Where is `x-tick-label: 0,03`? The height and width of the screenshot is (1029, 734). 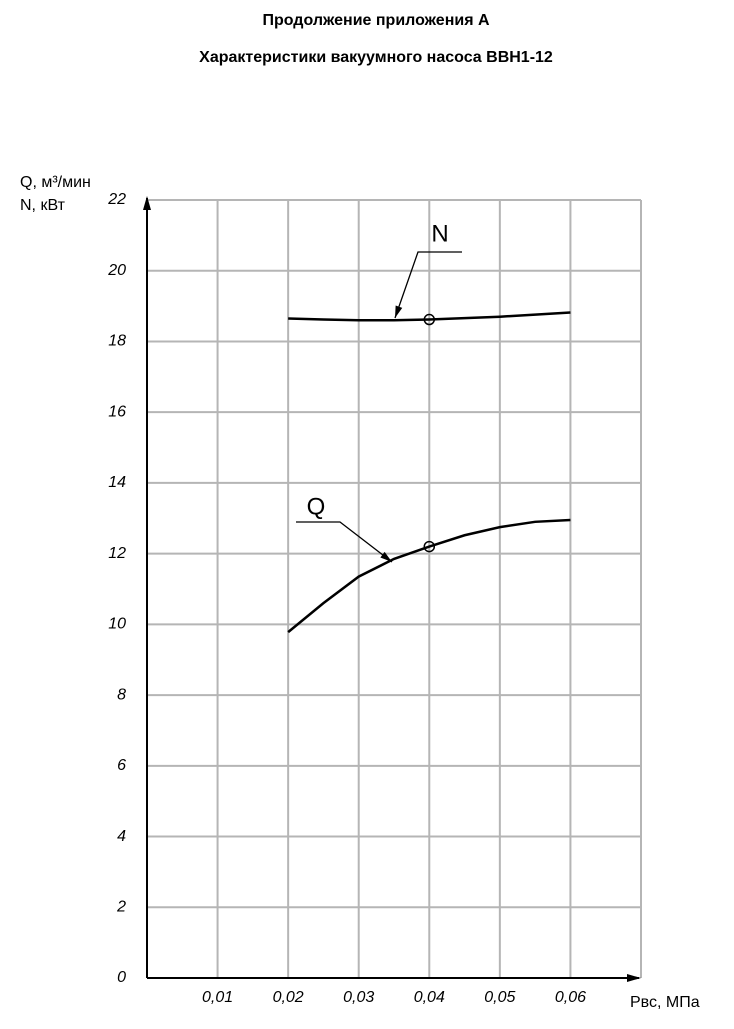 x-tick-label: 0,03 is located at coordinates (358, 997).